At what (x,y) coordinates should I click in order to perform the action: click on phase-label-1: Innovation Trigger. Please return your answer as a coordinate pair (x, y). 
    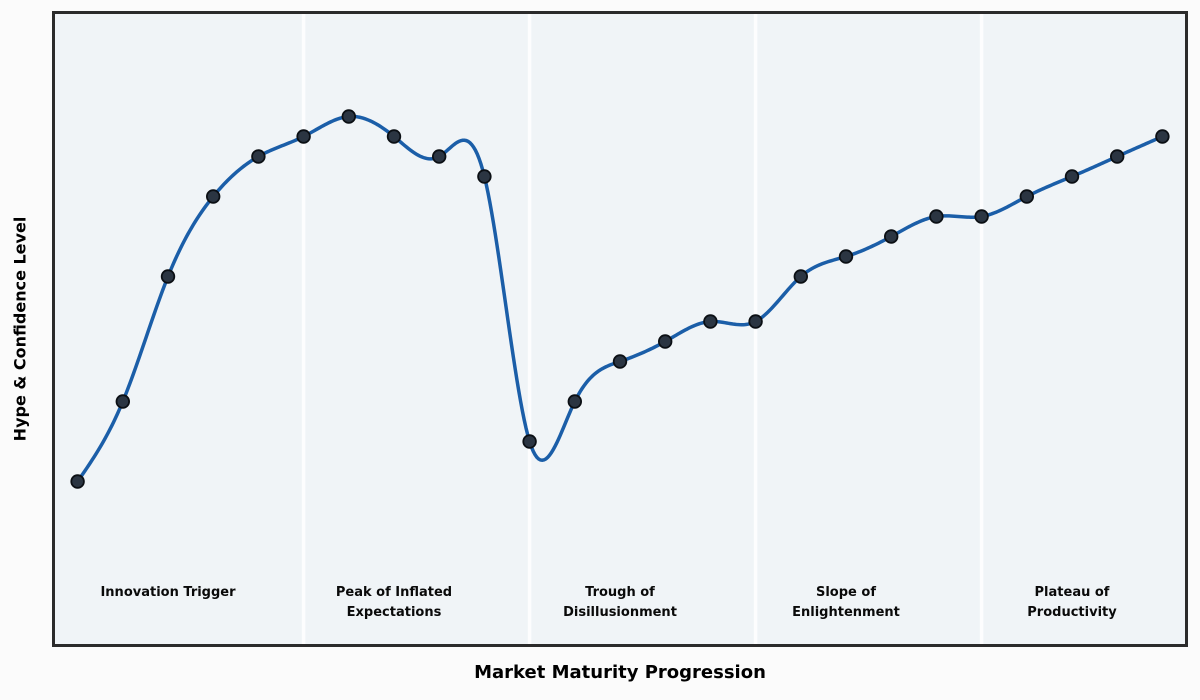
    Looking at the image, I should click on (168, 592).